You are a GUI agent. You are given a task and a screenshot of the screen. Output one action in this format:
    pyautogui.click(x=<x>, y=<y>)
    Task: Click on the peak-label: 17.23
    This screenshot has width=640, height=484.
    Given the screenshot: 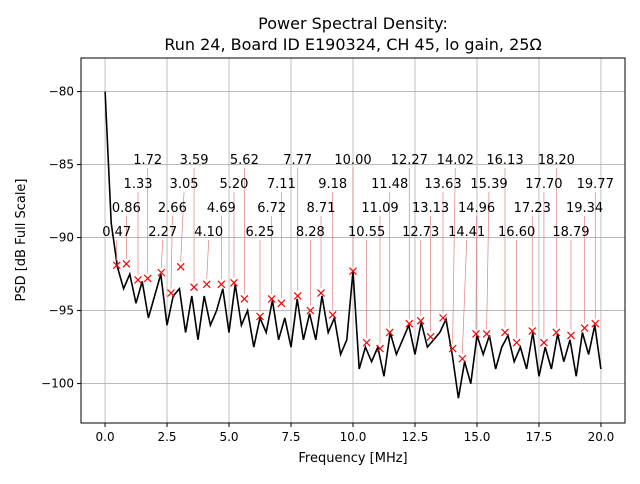 What is the action you would take?
    pyautogui.click(x=532, y=208)
    